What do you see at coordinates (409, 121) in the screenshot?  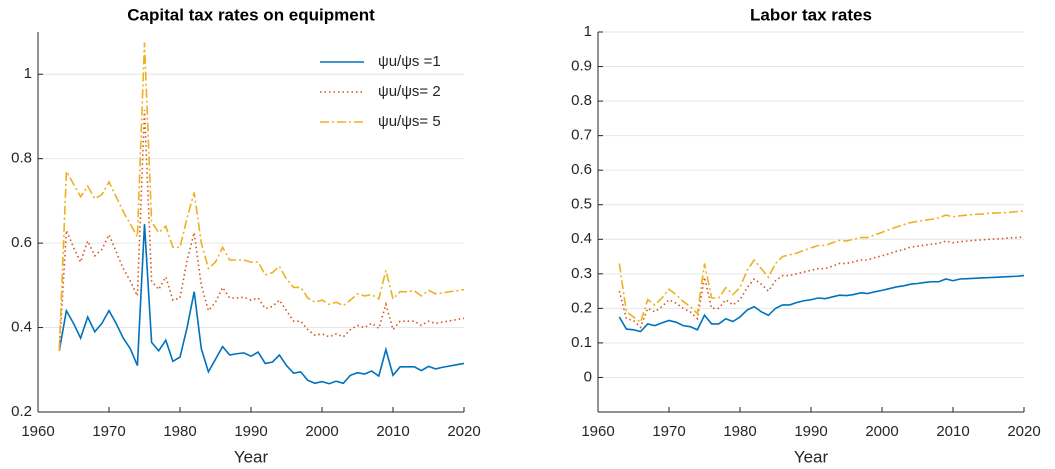 I see `legend-label: ψu/ψs= 5` at bounding box center [409, 121].